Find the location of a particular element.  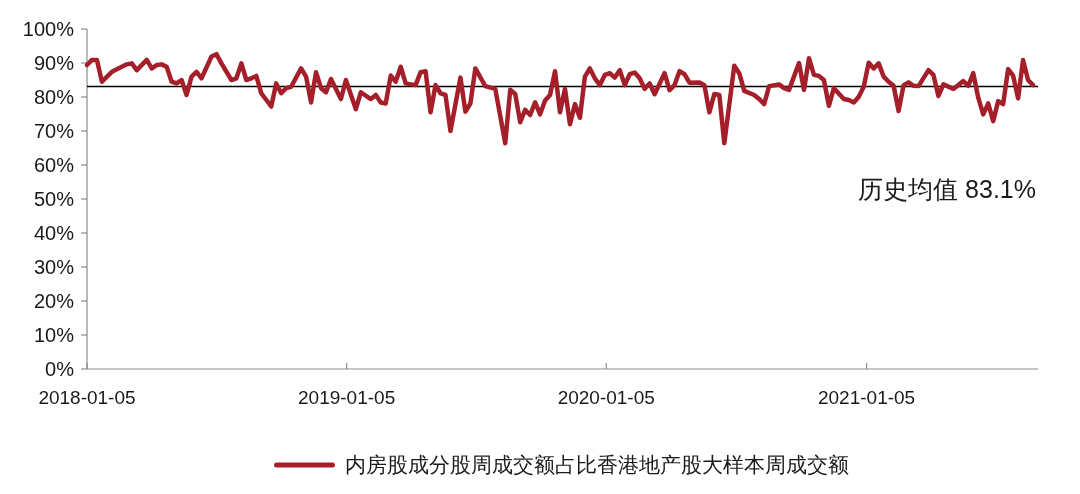

y-tick-label: 80% is located at coordinates (53, 97).